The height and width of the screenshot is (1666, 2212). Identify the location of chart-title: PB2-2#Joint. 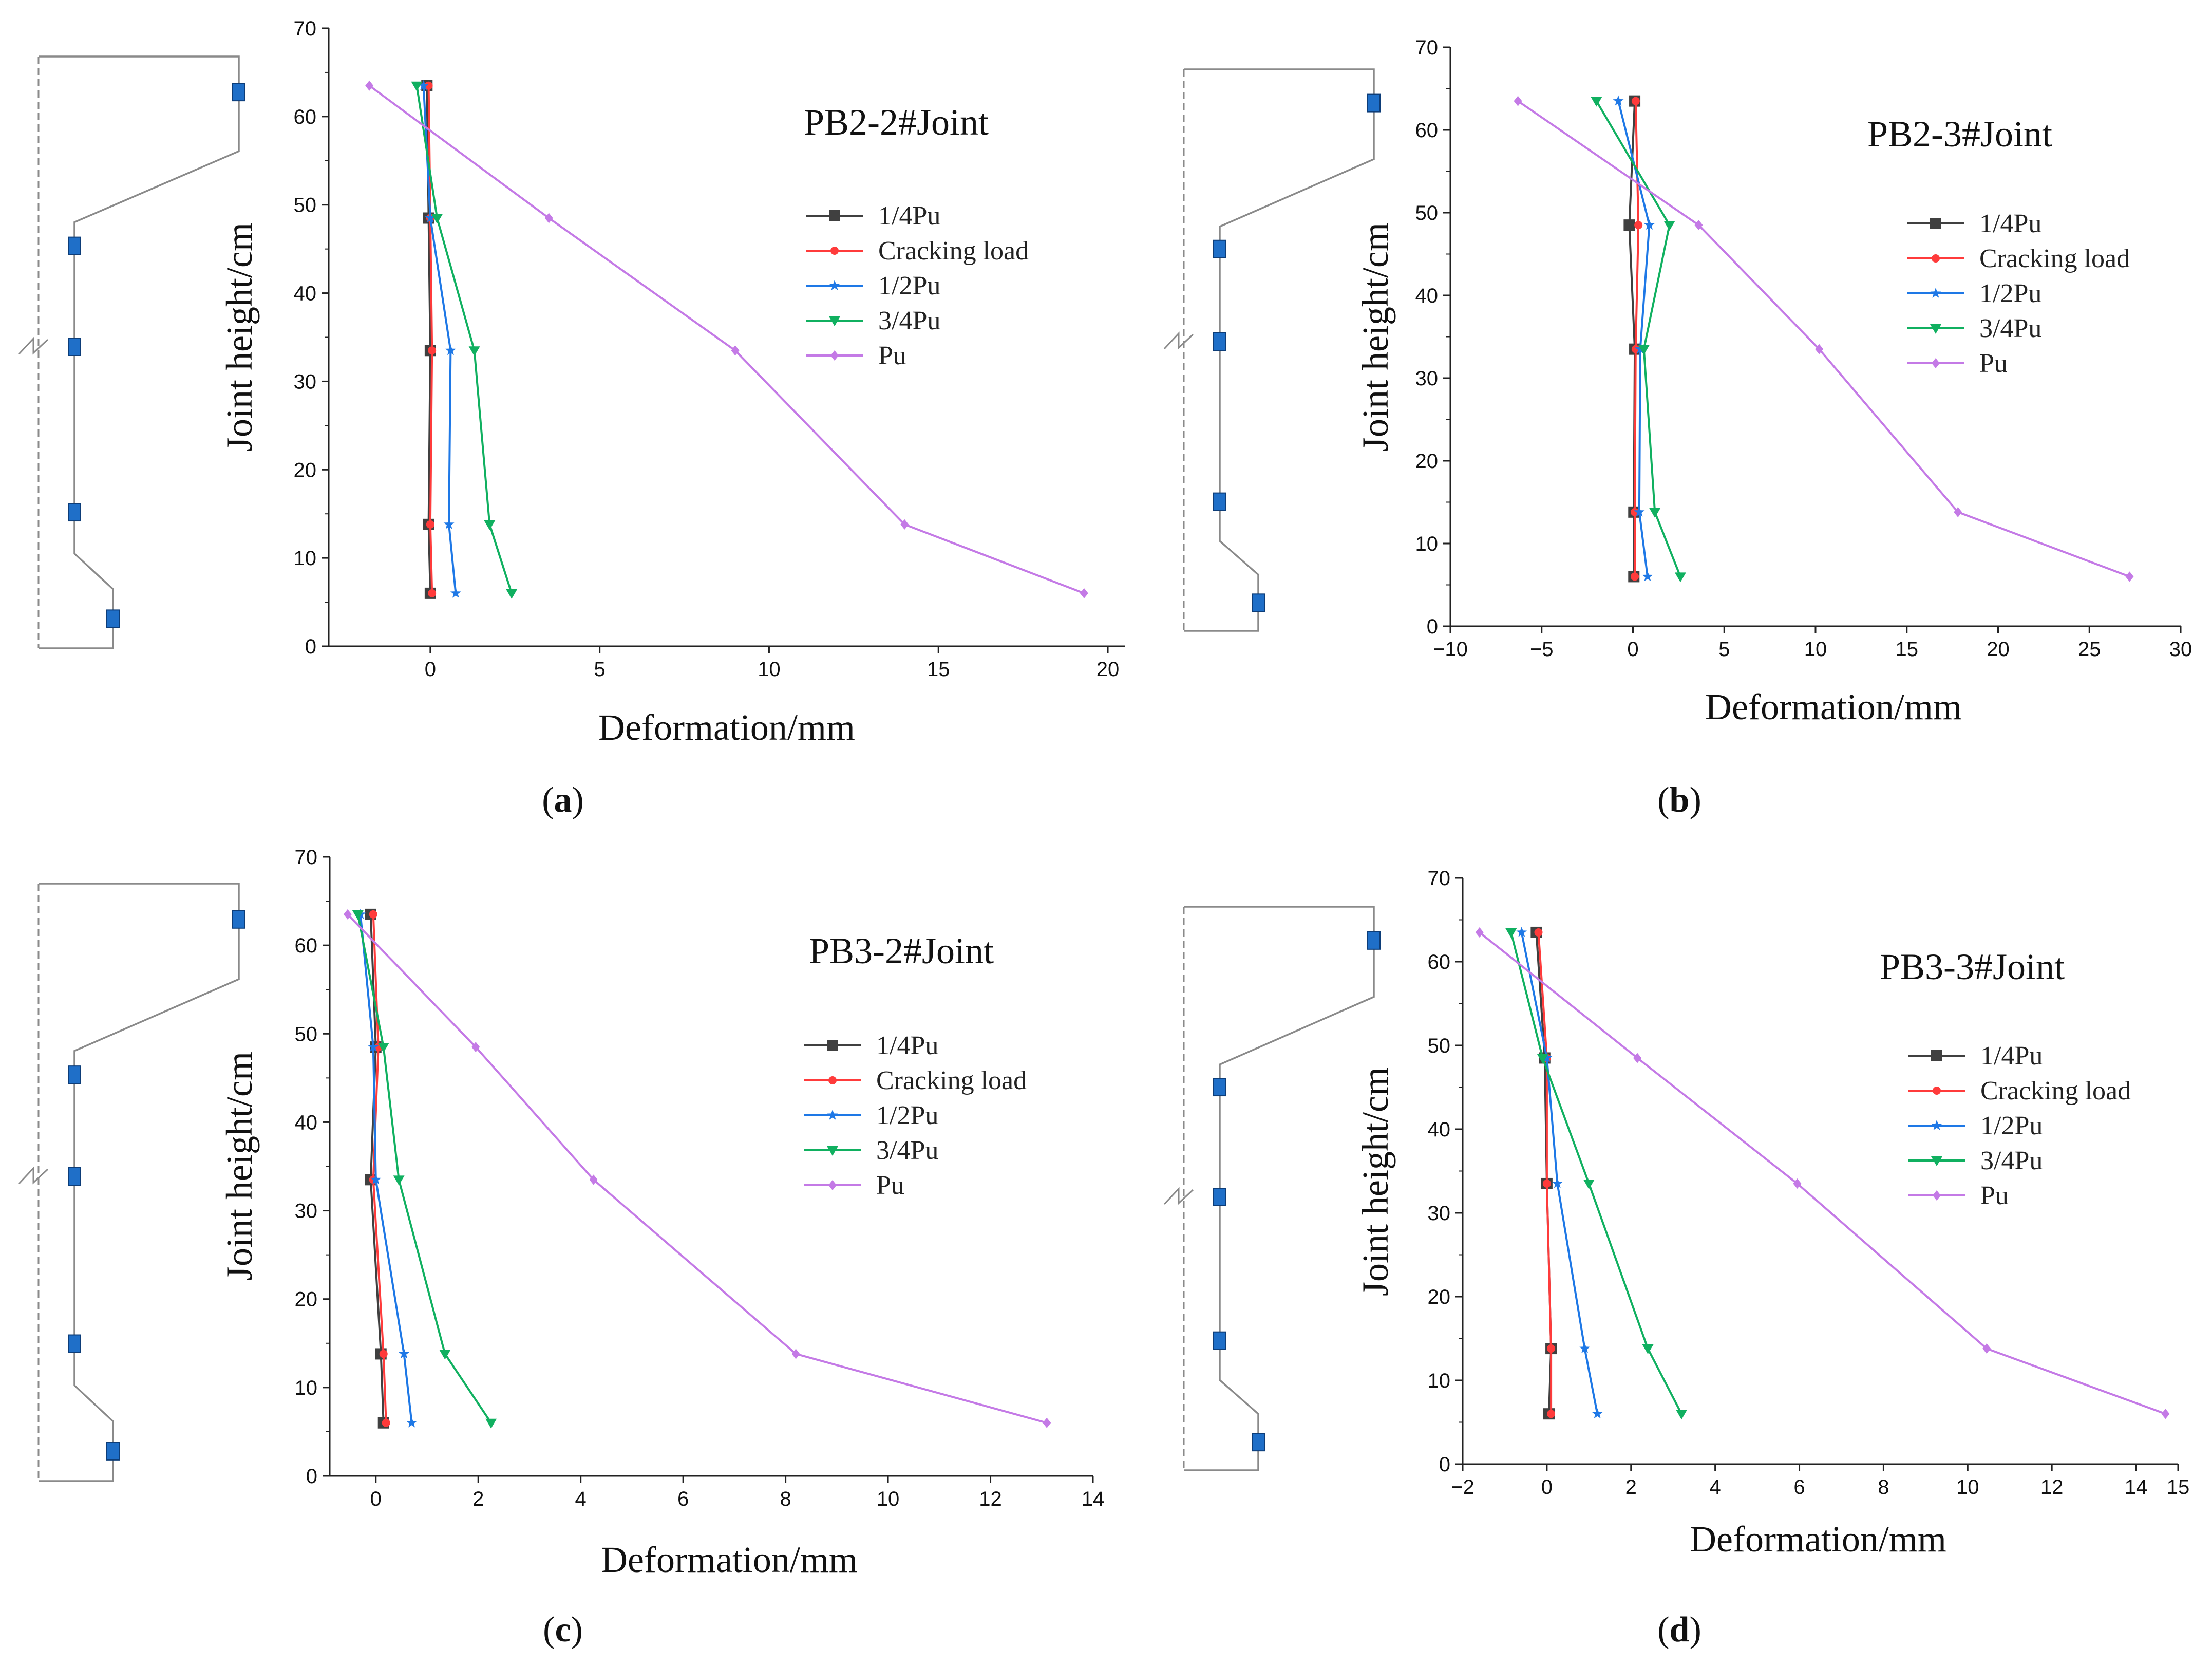
(896, 122).